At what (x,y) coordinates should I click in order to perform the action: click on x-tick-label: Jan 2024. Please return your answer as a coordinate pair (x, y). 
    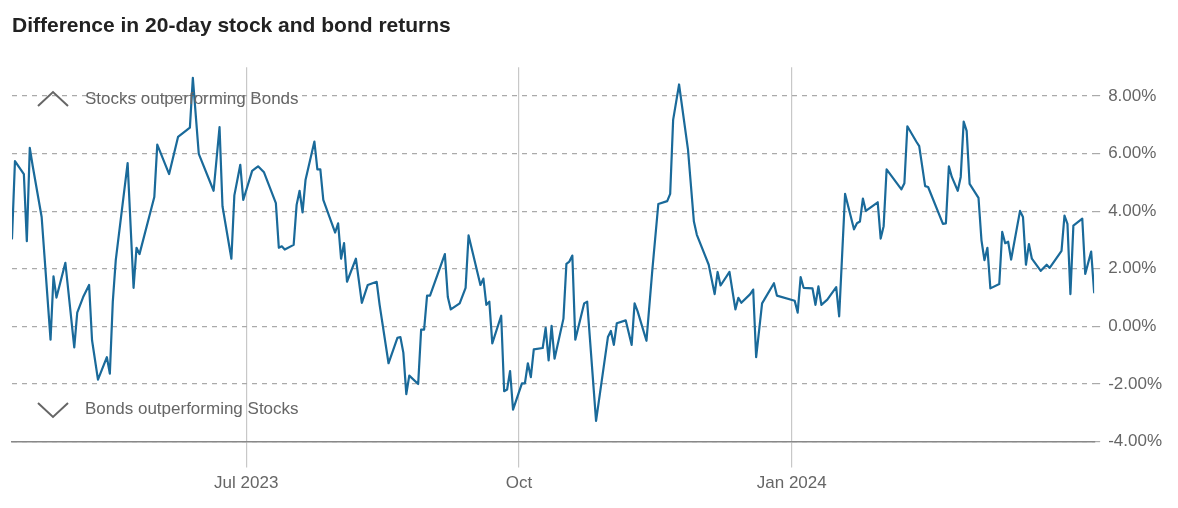
    Looking at the image, I should click on (791, 483).